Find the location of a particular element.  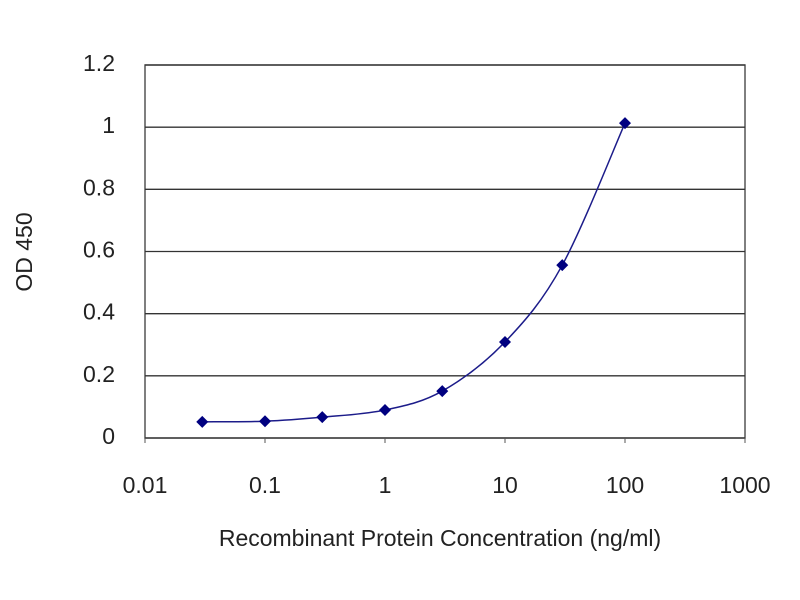

x-tick-label: 1000 is located at coordinates (744, 485).